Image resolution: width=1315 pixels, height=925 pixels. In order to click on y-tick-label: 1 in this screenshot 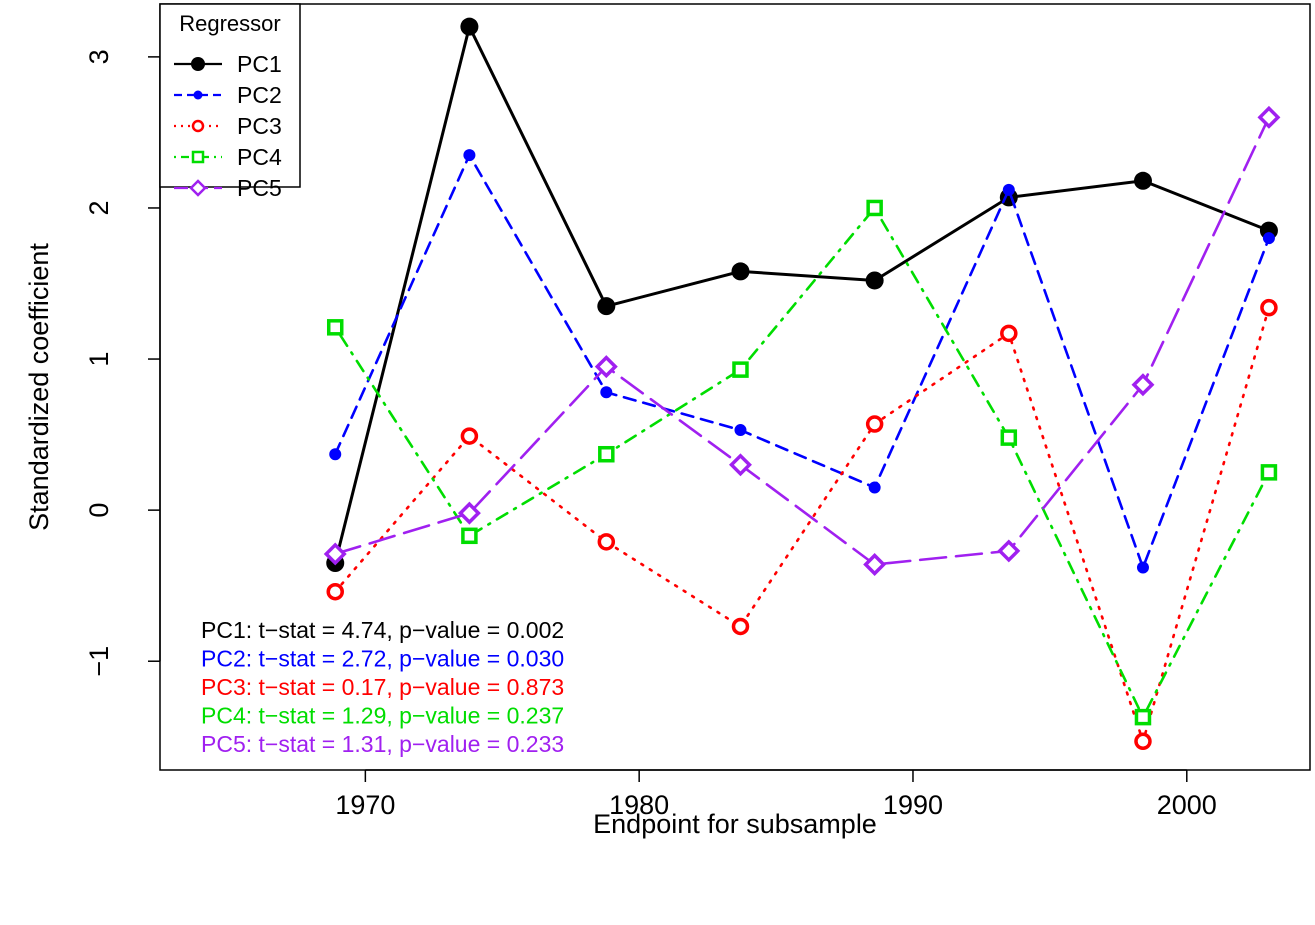, I will do `click(99, 359)`.